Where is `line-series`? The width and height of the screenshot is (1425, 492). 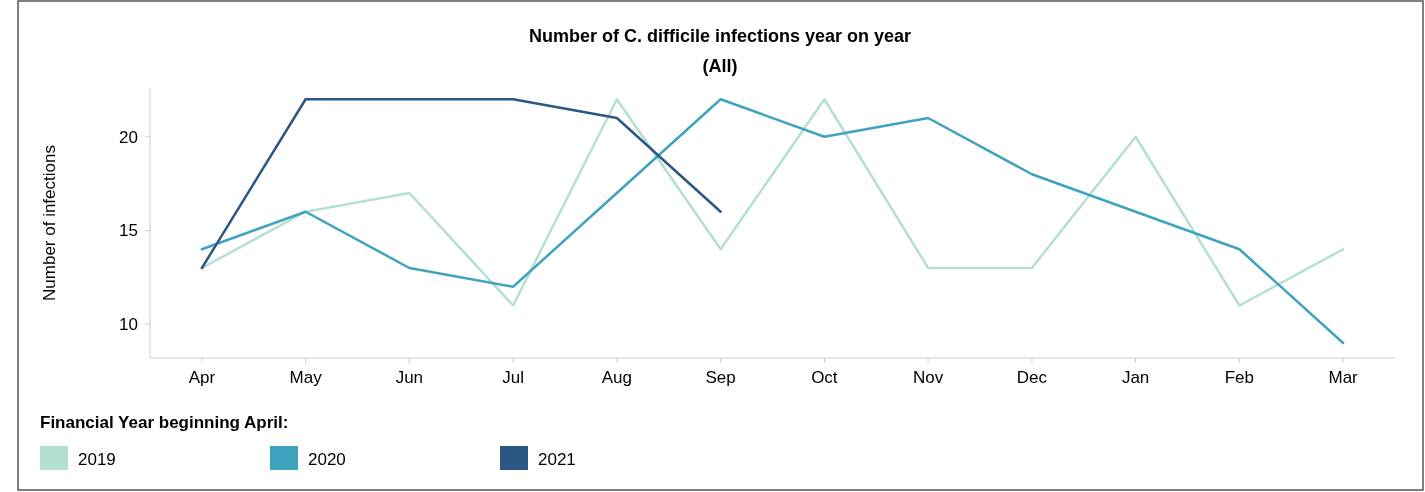
line-series is located at coordinates (461, 184).